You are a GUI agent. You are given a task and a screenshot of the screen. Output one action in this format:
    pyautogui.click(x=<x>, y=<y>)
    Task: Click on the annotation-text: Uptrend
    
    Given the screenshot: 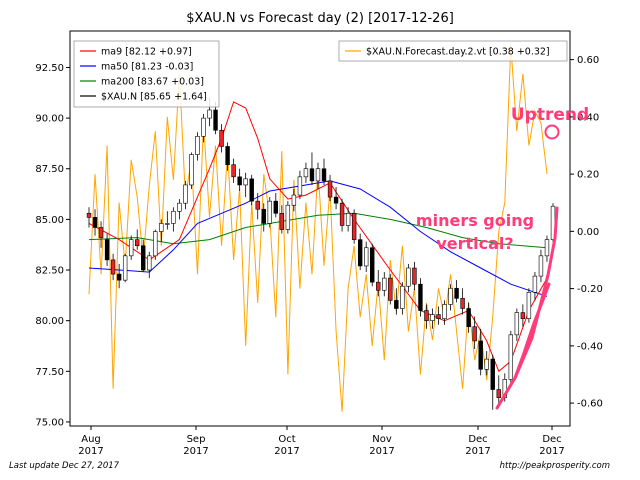 What is the action you would take?
    pyautogui.click(x=550, y=115)
    